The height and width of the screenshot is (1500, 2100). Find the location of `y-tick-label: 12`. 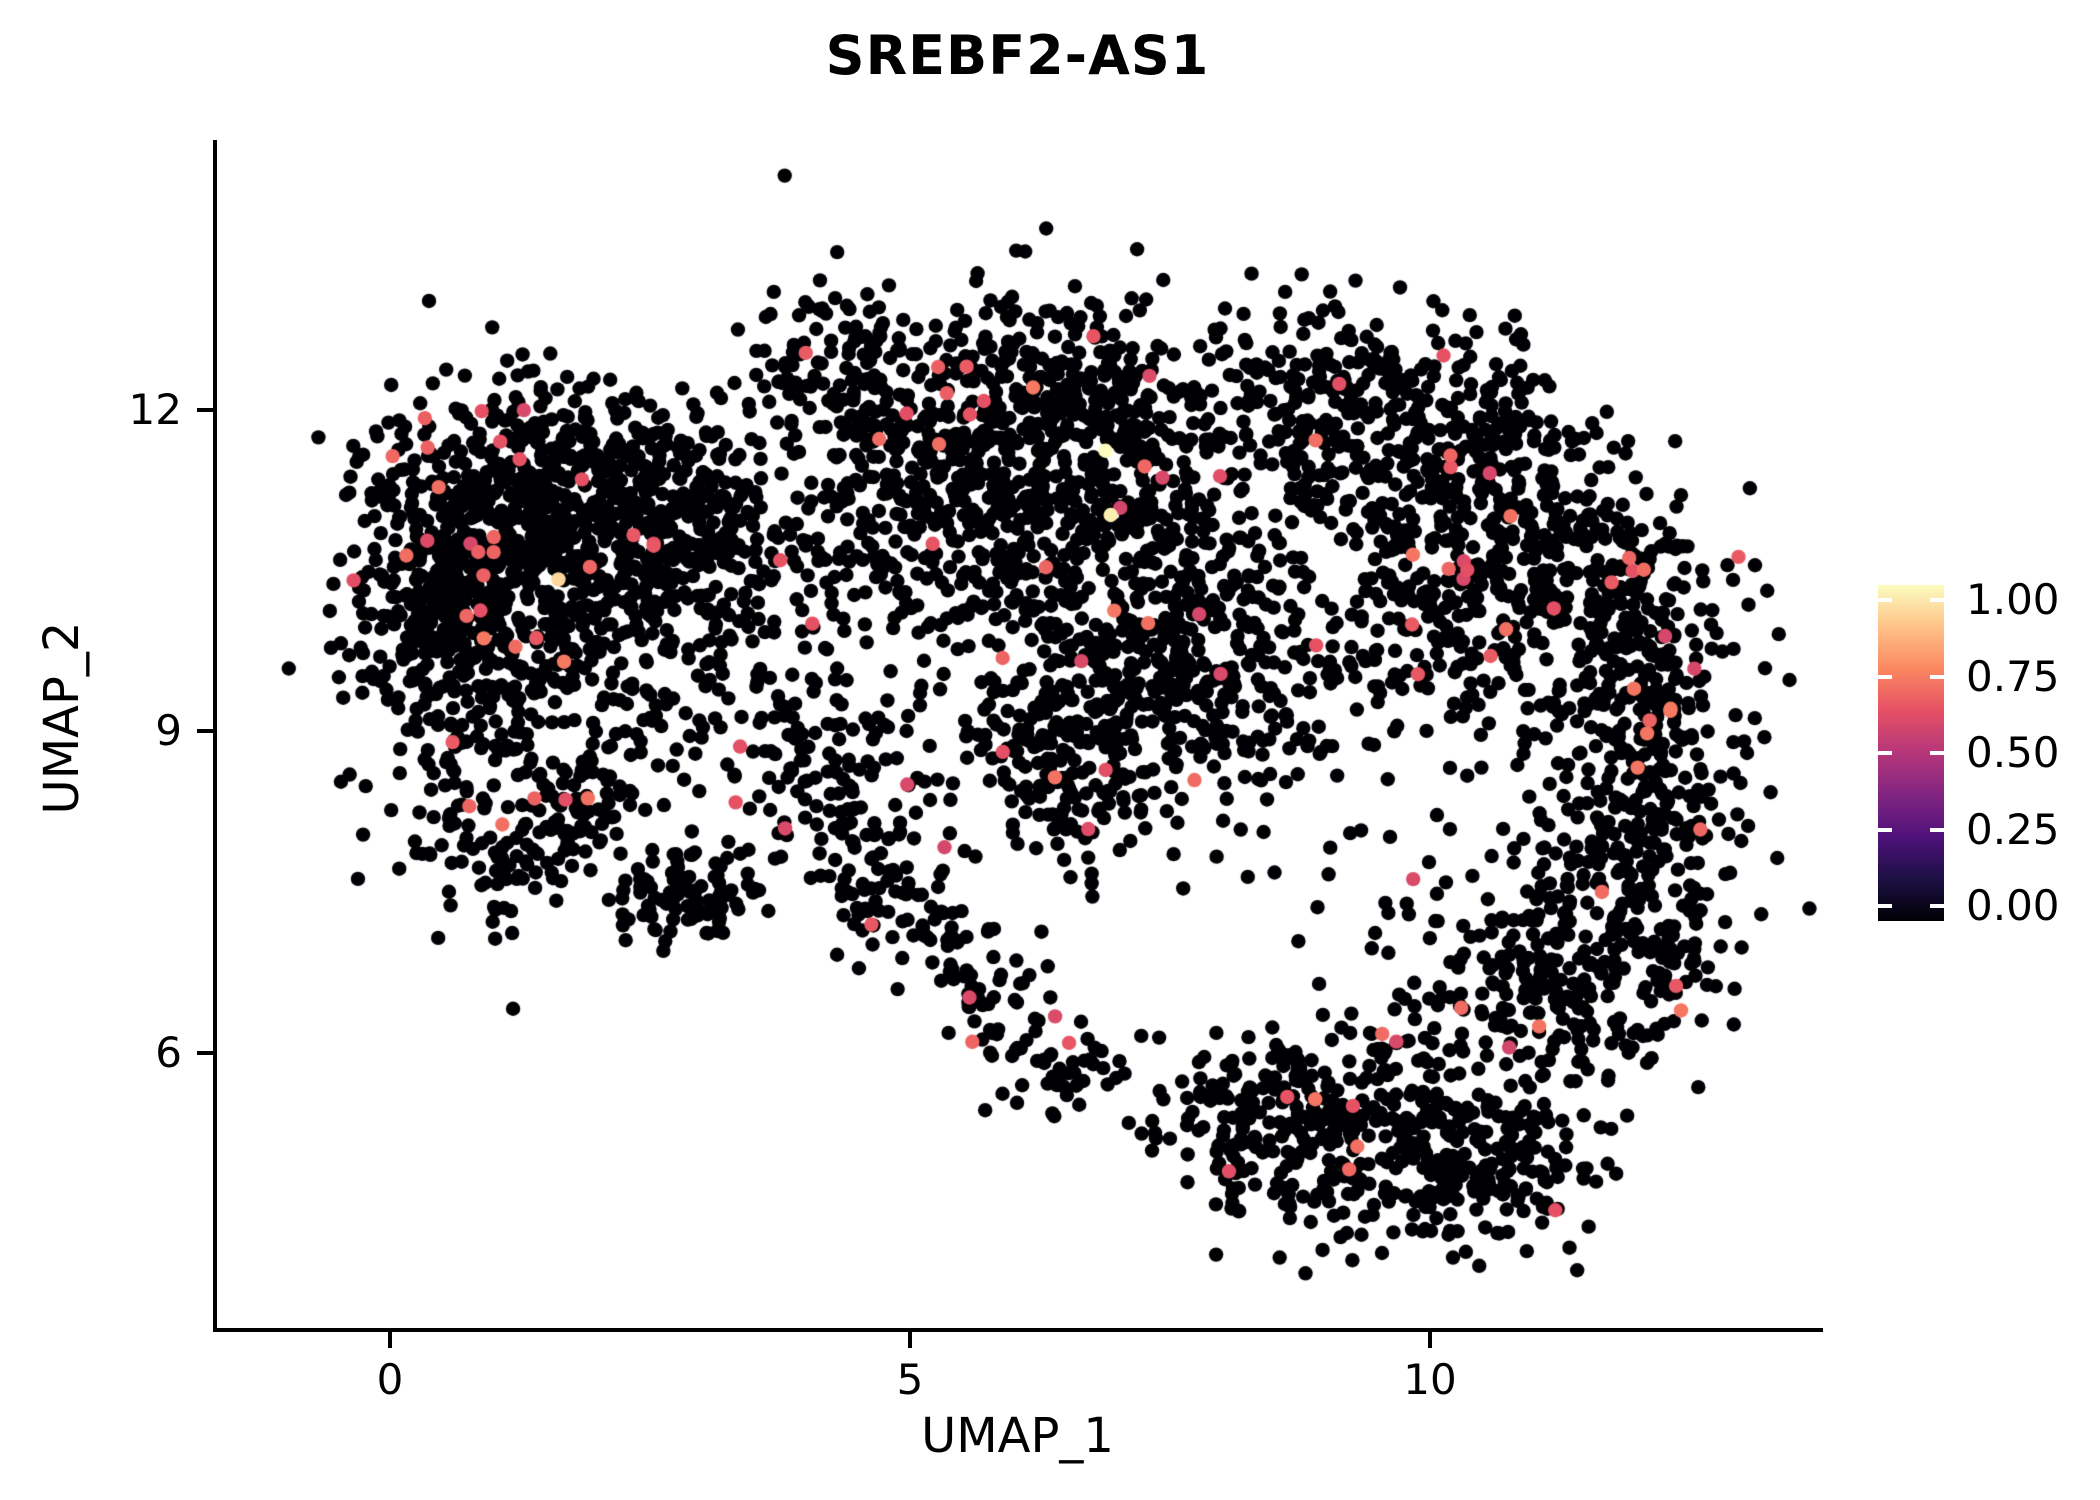

y-tick-label: 12 is located at coordinates (155, 409).